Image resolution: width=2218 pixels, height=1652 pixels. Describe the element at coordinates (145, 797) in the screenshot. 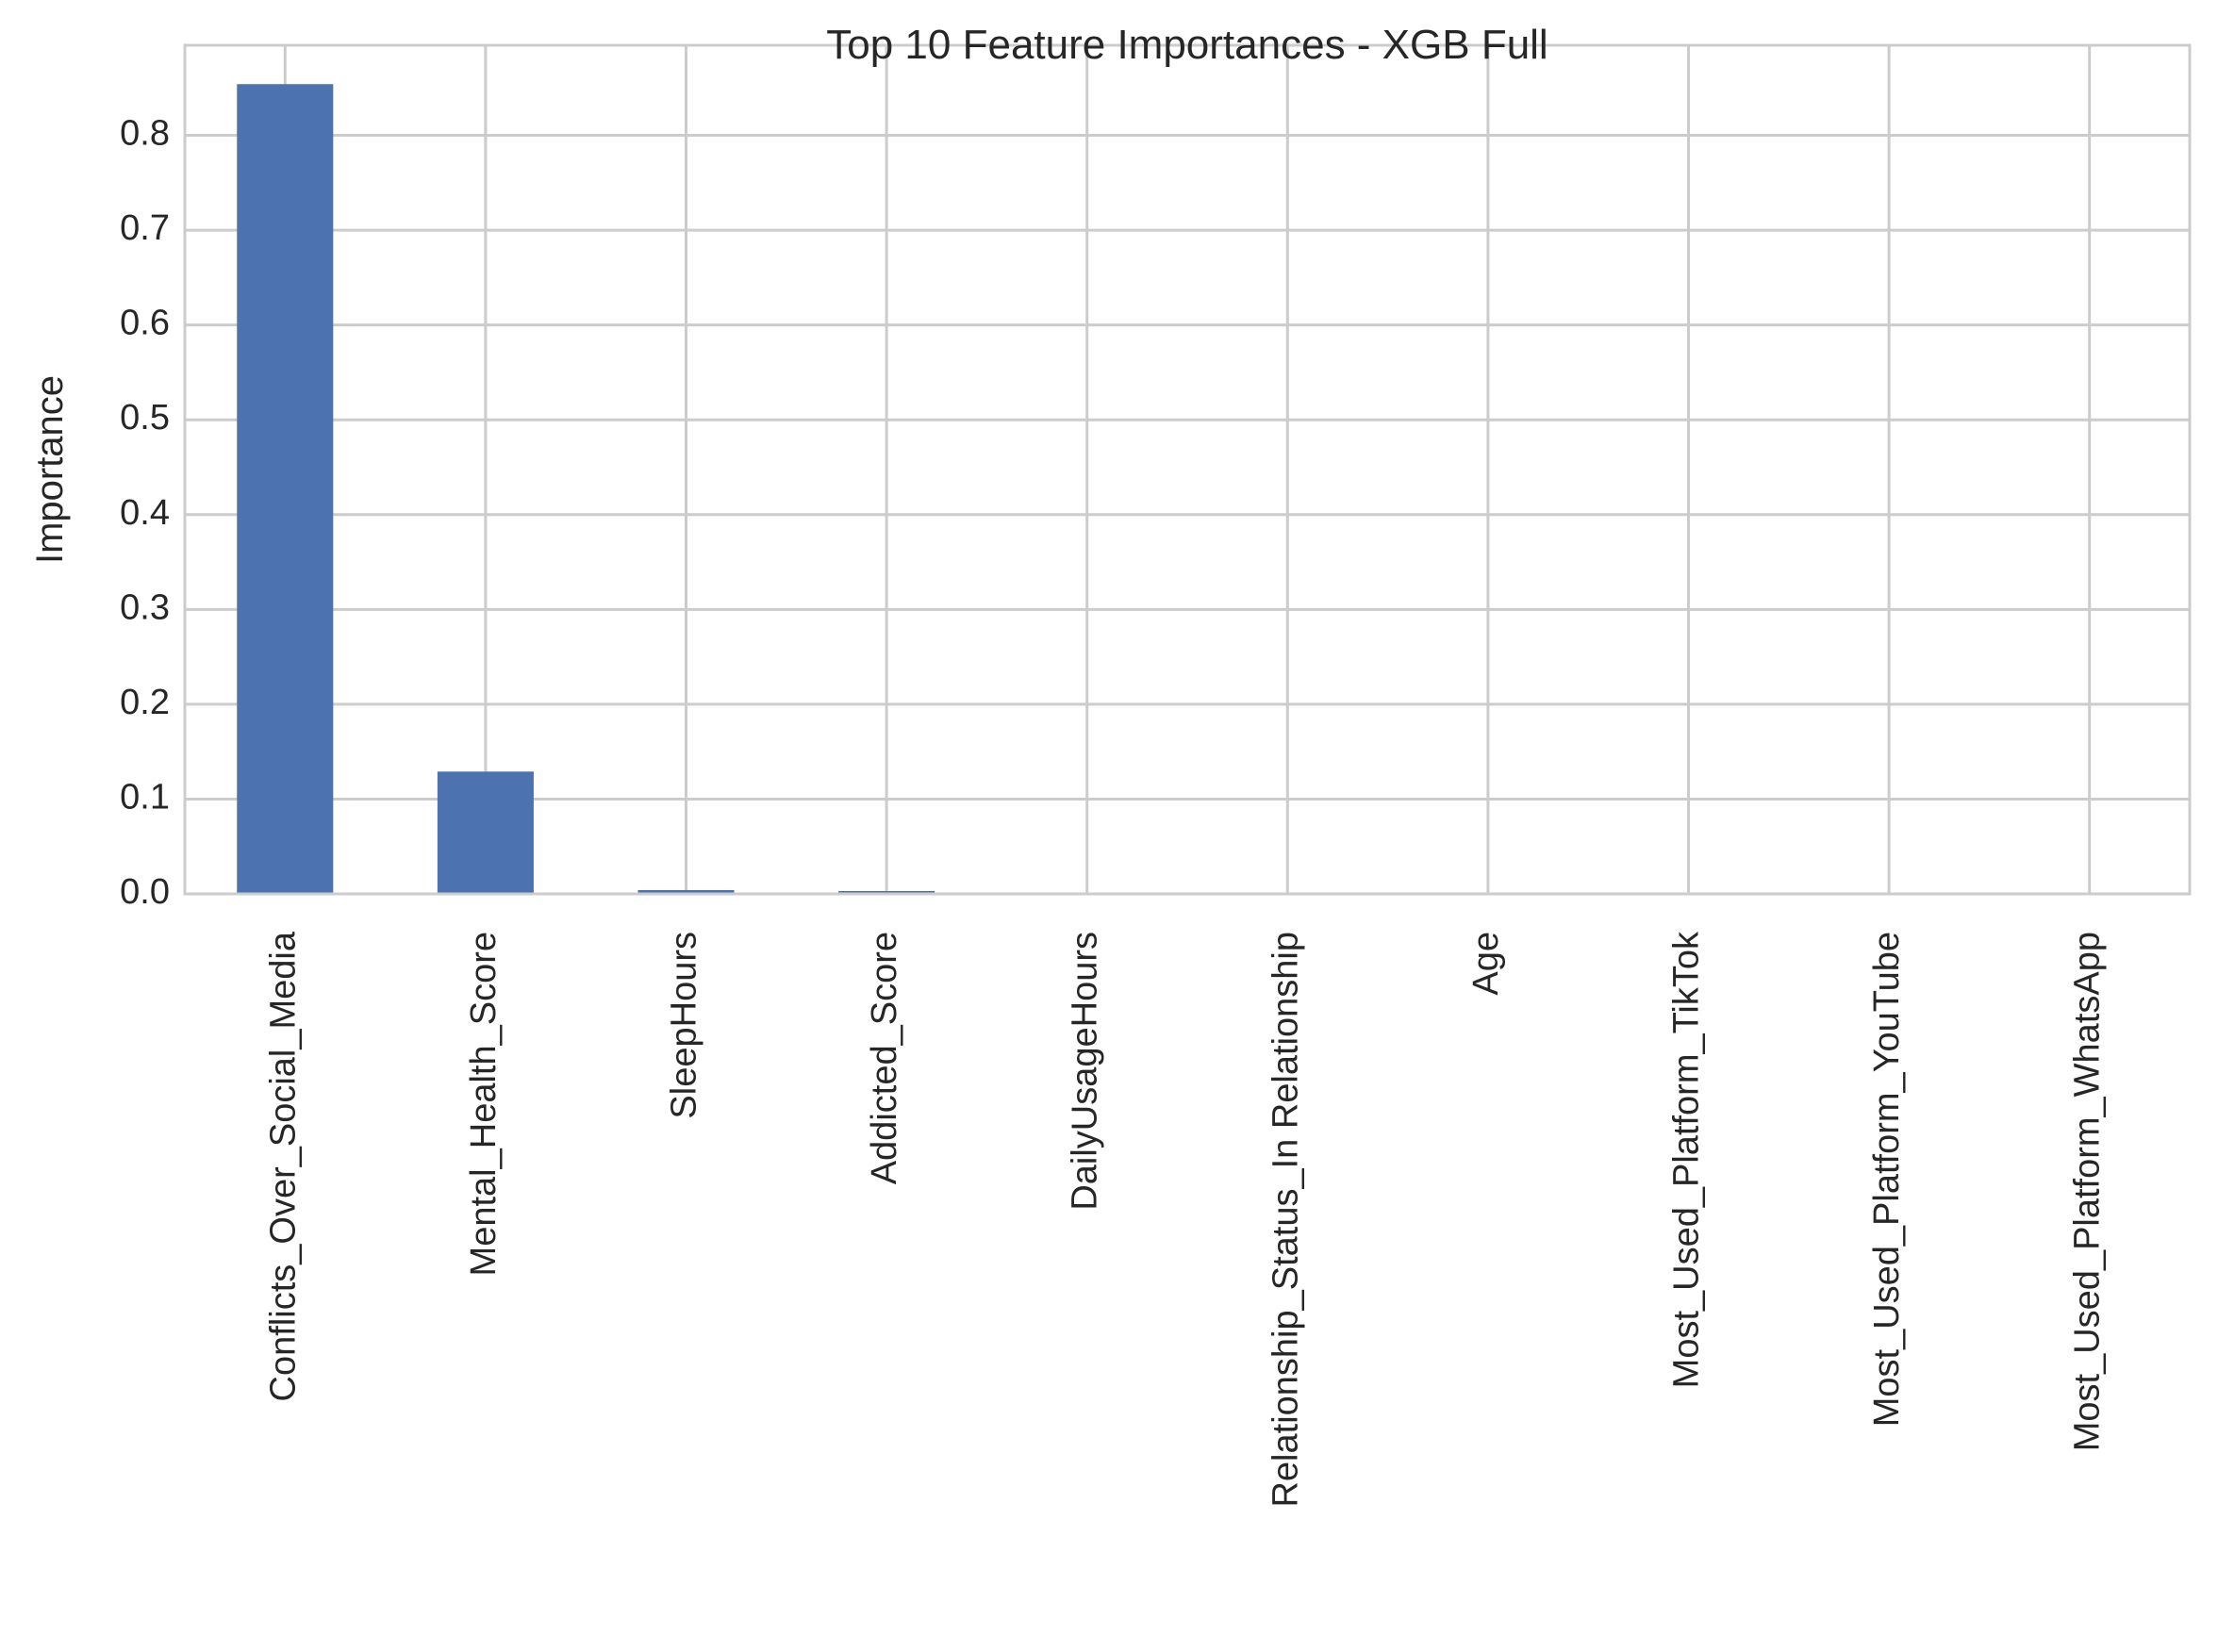

I see `y-tick-label: 0.1` at that location.